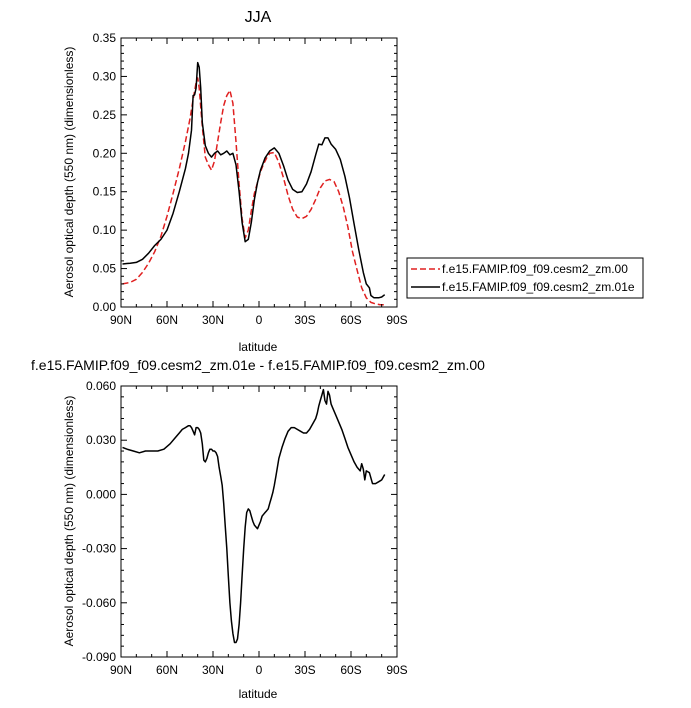  I want to click on y-tick-label: 0.05, so click(105, 269).